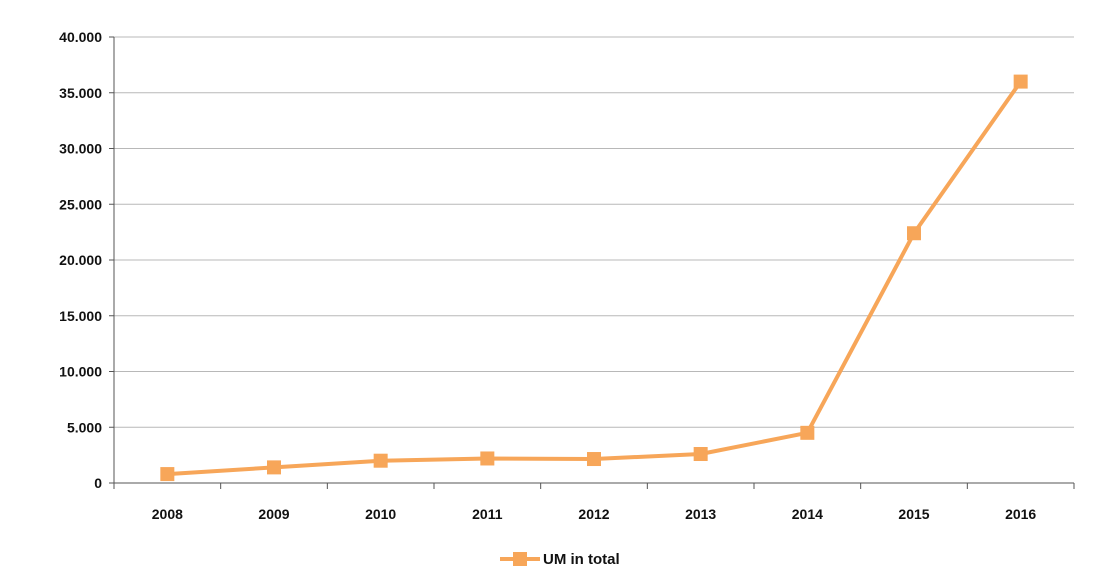 The width and height of the screenshot is (1115, 585). Describe the element at coordinates (700, 514) in the screenshot. I see `x-tick-label: 2013` at that location.